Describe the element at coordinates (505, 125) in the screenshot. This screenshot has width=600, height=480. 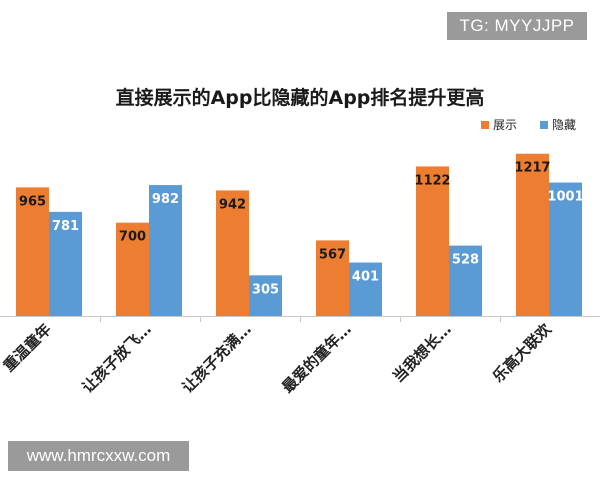
I see `legend-label: 展示` at that location.